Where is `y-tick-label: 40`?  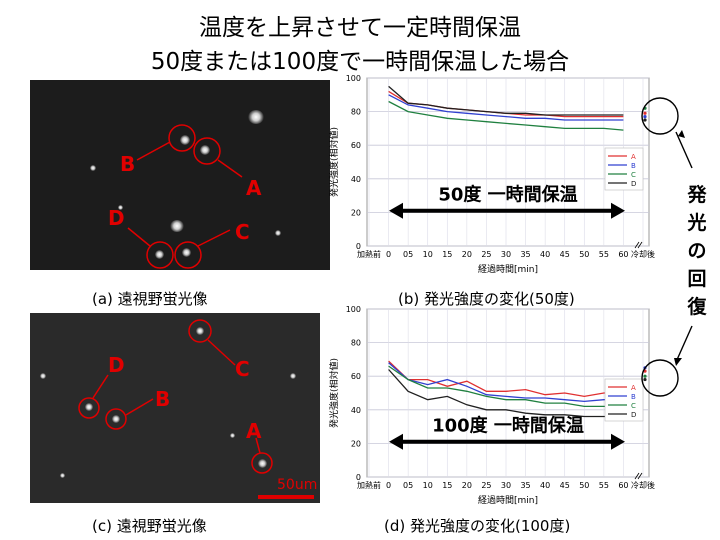 y-tick-label: 40 is located at coordinates (356, 410).